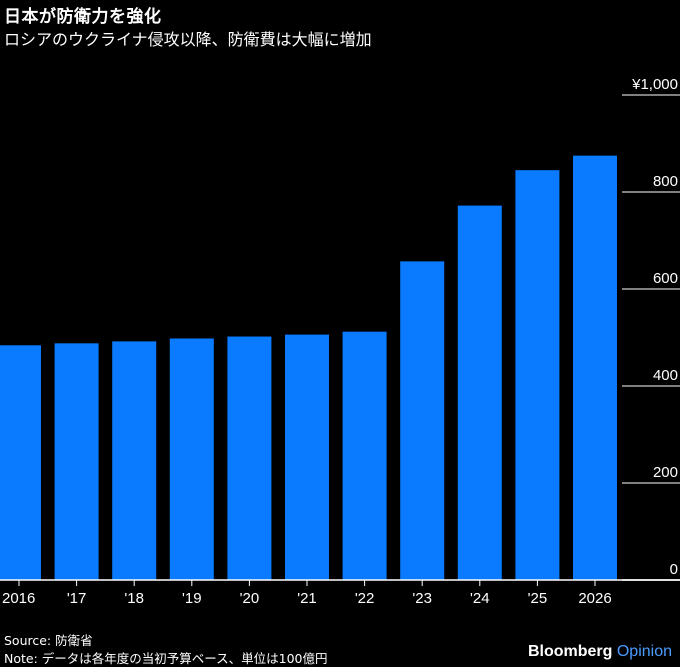 This screenshot has width=680, height=667. What do you see at coordinates (134, 598) in the screenshot?
I see `x-tick-label: '18` at bounding box center [134, 598].